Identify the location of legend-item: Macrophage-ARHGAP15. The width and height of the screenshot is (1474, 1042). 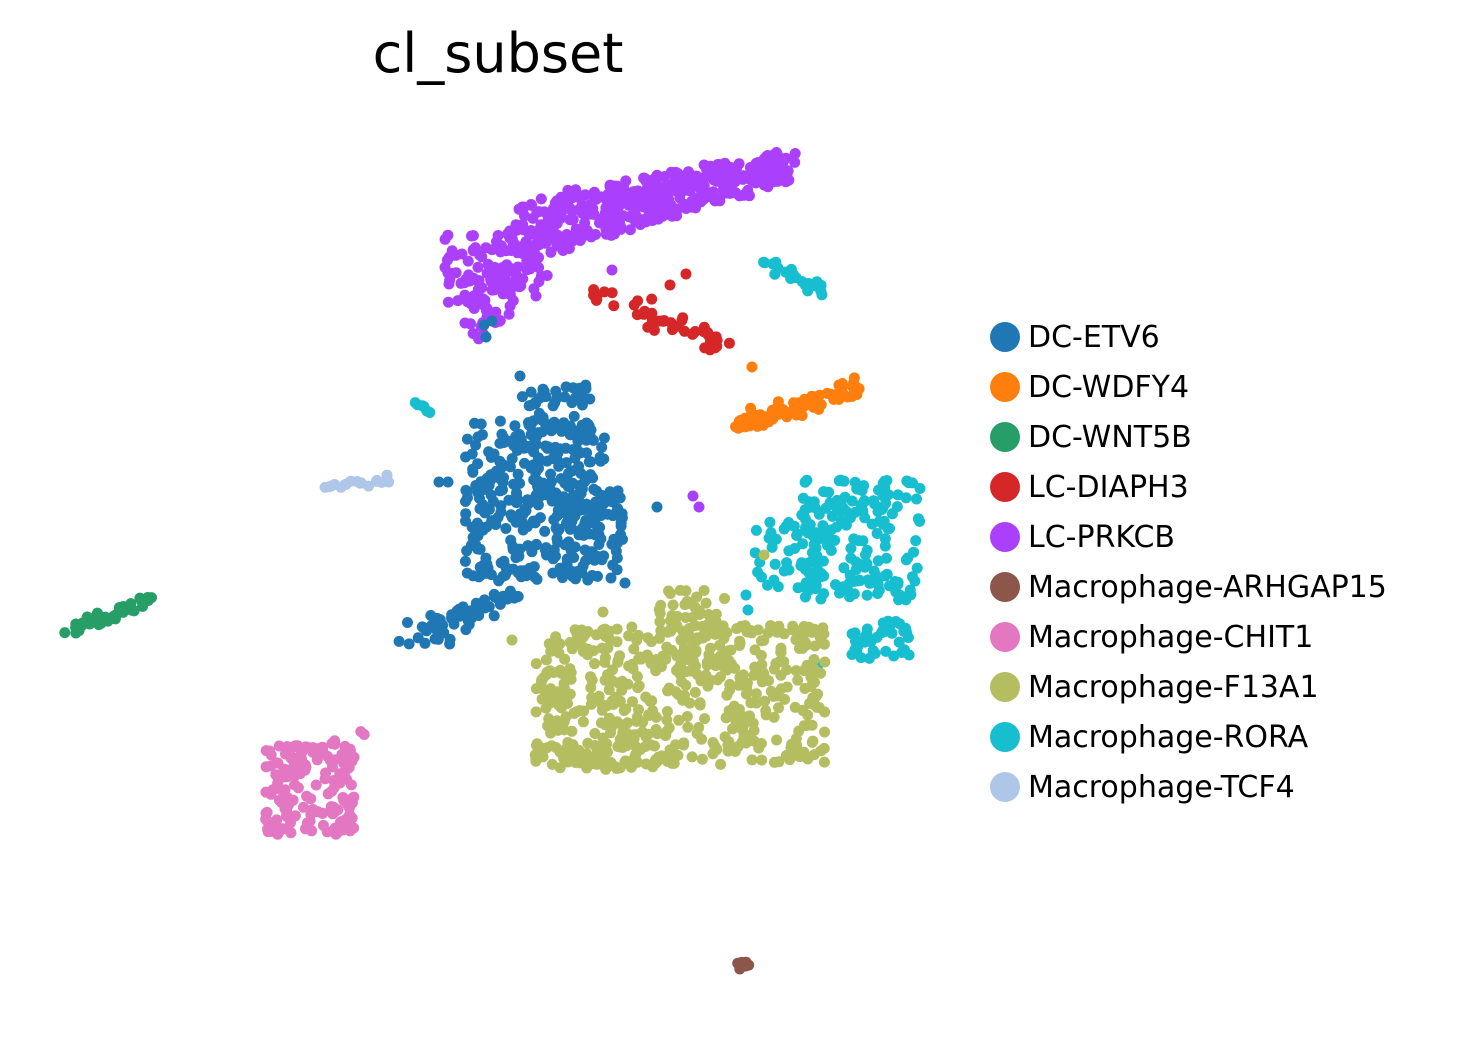
(1188, 587).